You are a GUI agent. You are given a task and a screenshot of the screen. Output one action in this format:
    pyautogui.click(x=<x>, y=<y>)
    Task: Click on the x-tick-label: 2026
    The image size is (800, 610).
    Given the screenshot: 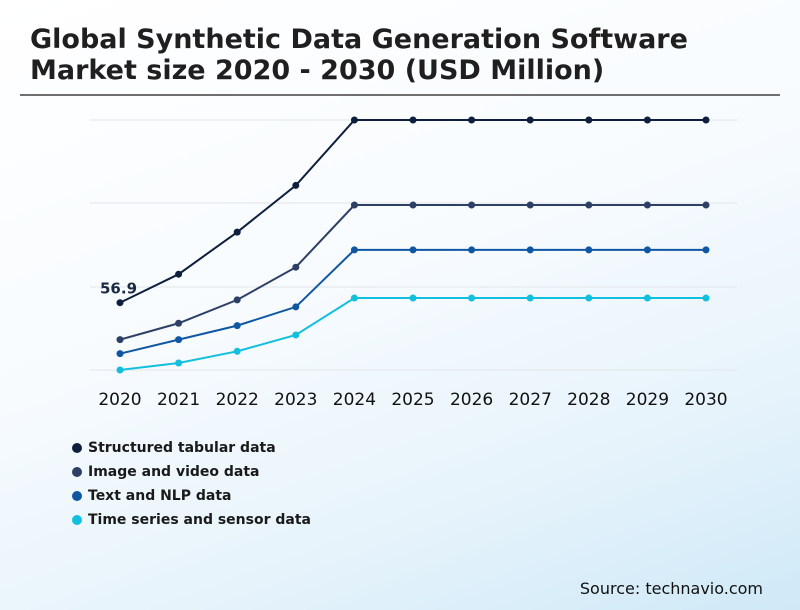 What is the action you would take?
    pyautogui.click(x=471, y=400)
    